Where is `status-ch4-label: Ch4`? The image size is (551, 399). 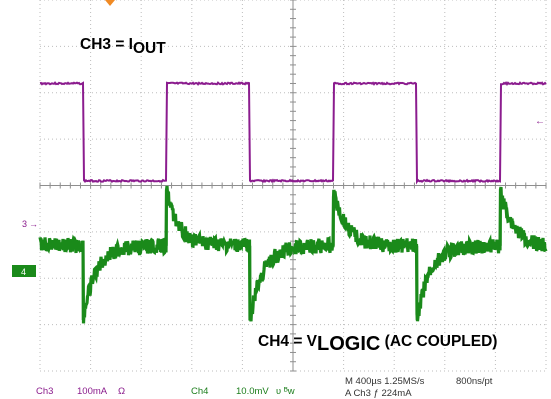
status-ch4-label: Ch4 is located at coordinates (200, 391).